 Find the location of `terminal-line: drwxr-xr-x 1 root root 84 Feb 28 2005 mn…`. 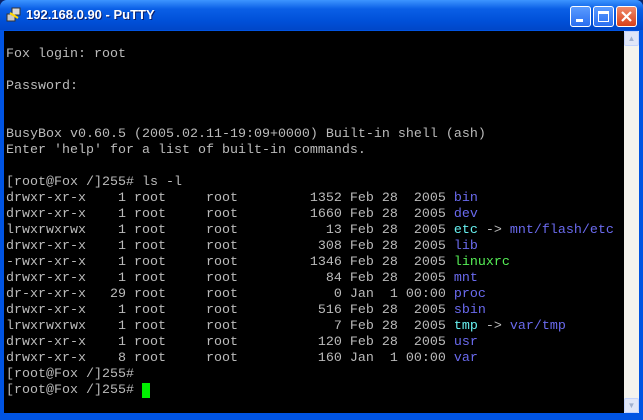

terminal-line: drwxr-xr-x 1 root root 84 Feb 28 2005 mn… is located at coordinates (310, 279).